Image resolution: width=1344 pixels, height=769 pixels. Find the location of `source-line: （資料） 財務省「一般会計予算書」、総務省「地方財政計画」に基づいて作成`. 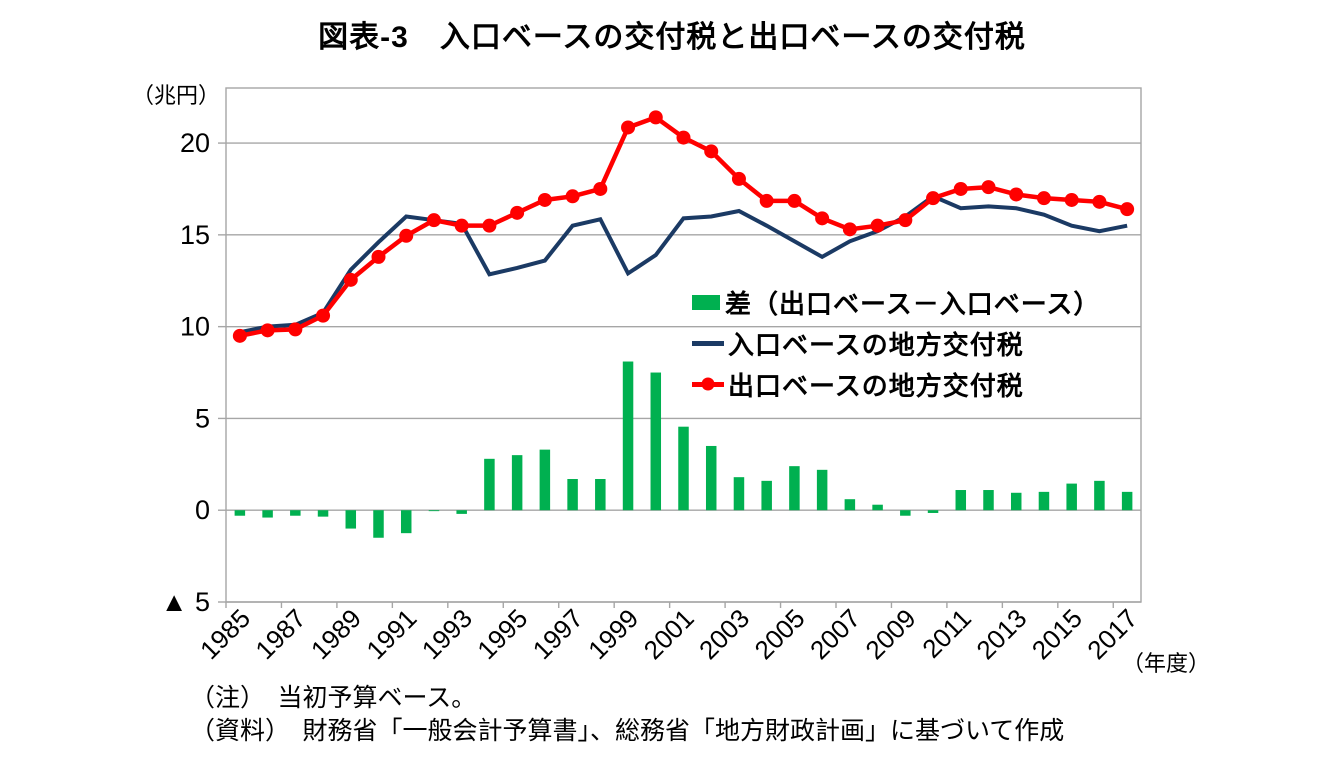

source-line: （資料） 財務省「一般会計予算書」、総務省「地方財政計画」に基づいて作成 is located at coordinates (627, 731).